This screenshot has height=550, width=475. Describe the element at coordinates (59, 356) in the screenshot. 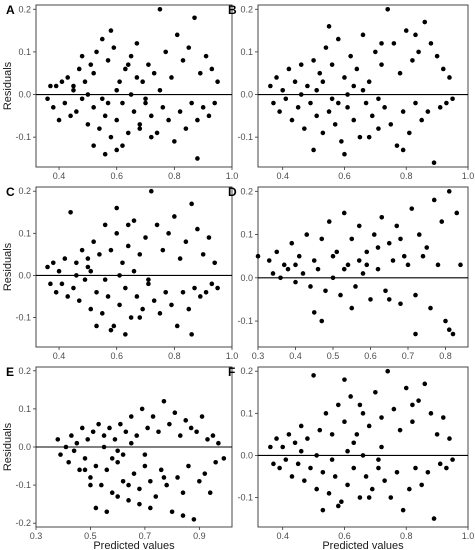

I see `x-tick-label: 0.4` at that location.